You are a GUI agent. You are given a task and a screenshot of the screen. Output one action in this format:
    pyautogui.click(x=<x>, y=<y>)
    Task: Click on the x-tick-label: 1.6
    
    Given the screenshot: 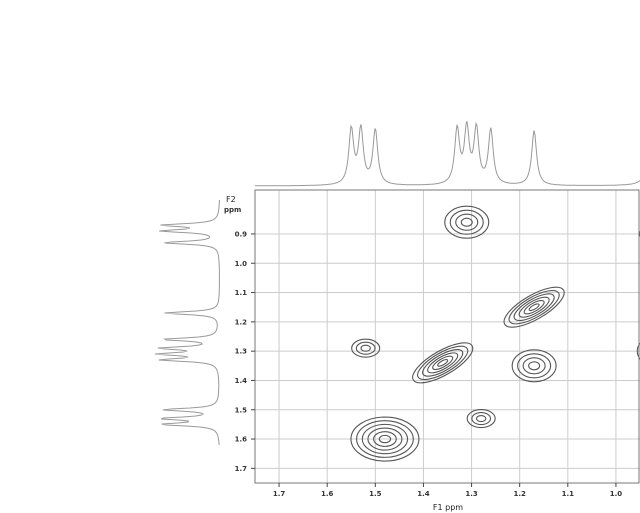 What is the action you would take?
    pyautogui.click(x=327, y=494)
    